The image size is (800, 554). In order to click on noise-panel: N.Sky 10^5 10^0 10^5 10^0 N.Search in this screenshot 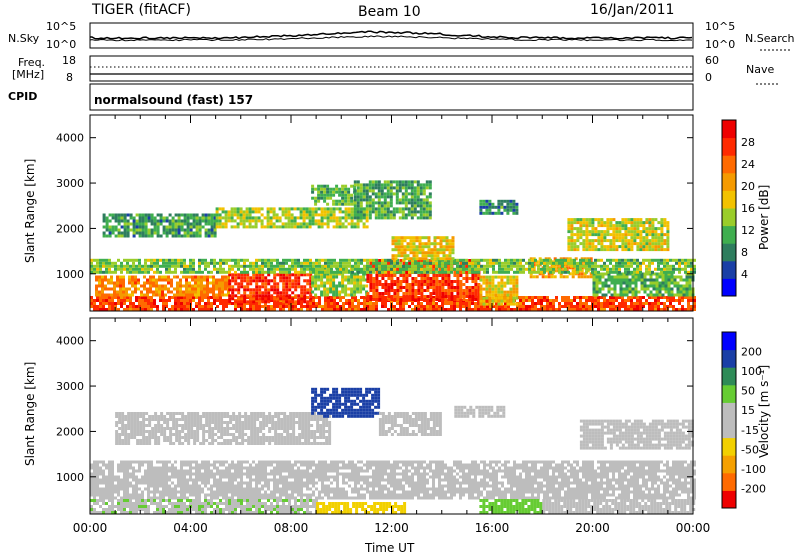, I will do `click(401, 35)`.